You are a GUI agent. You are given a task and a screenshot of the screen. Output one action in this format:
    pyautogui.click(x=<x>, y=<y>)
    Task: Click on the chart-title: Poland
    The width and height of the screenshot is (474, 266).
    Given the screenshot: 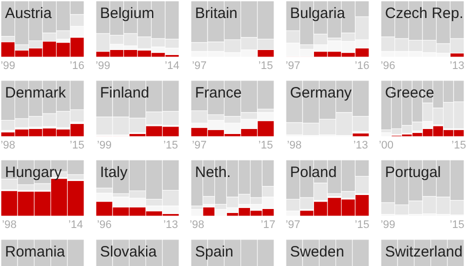 What is the action you would take?
    pyautogui.click(x=313, y=172)
    